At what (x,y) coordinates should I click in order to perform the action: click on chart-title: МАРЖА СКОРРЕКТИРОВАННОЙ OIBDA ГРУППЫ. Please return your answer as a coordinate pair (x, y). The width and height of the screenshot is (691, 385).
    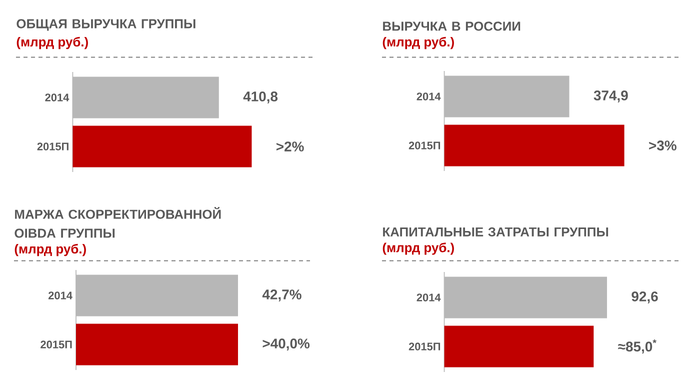
    Looking at the image, I should click on (117, 222).